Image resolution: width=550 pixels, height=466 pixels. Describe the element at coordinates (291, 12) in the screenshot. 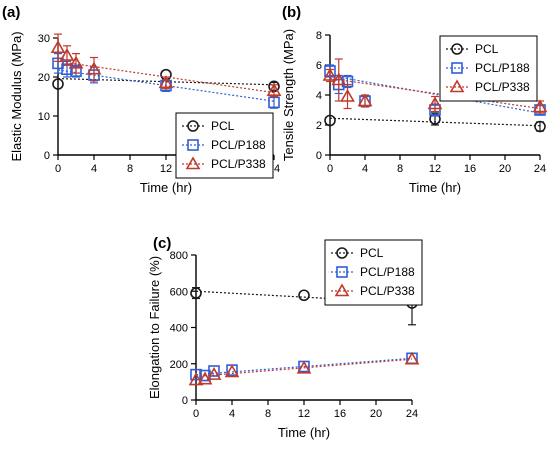

I see `panel-label: (b)` at that location.